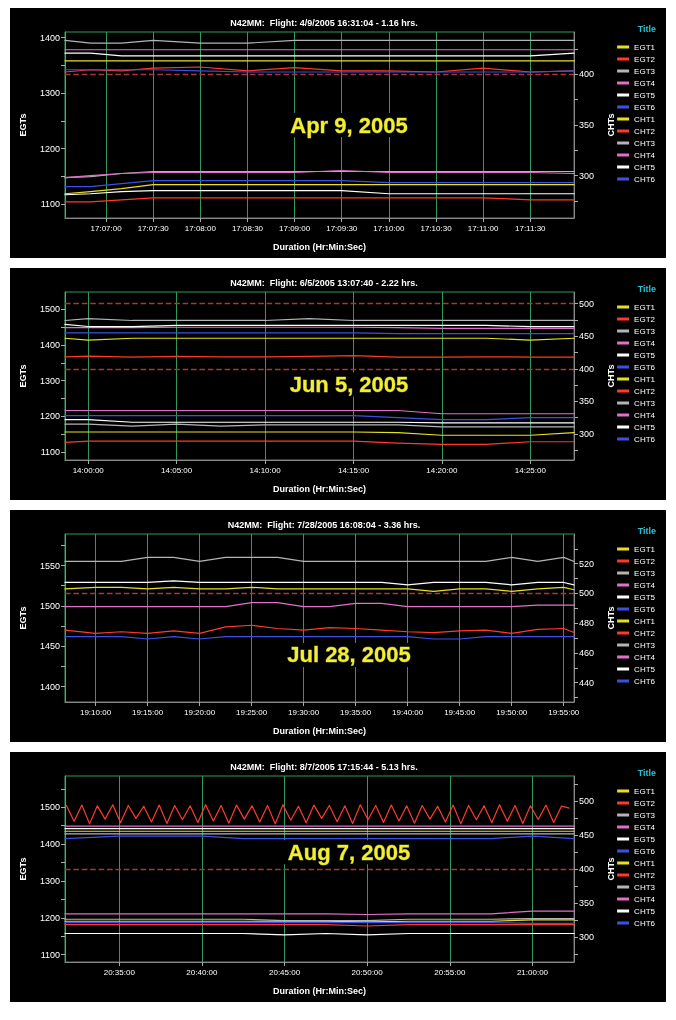 The height and width of the screenshot is (1020, 676). What do you see at coordinates (304, 712) in the screenshot?
I see `x-tick-label: 19:30:00` at bounding box center [304, 712].